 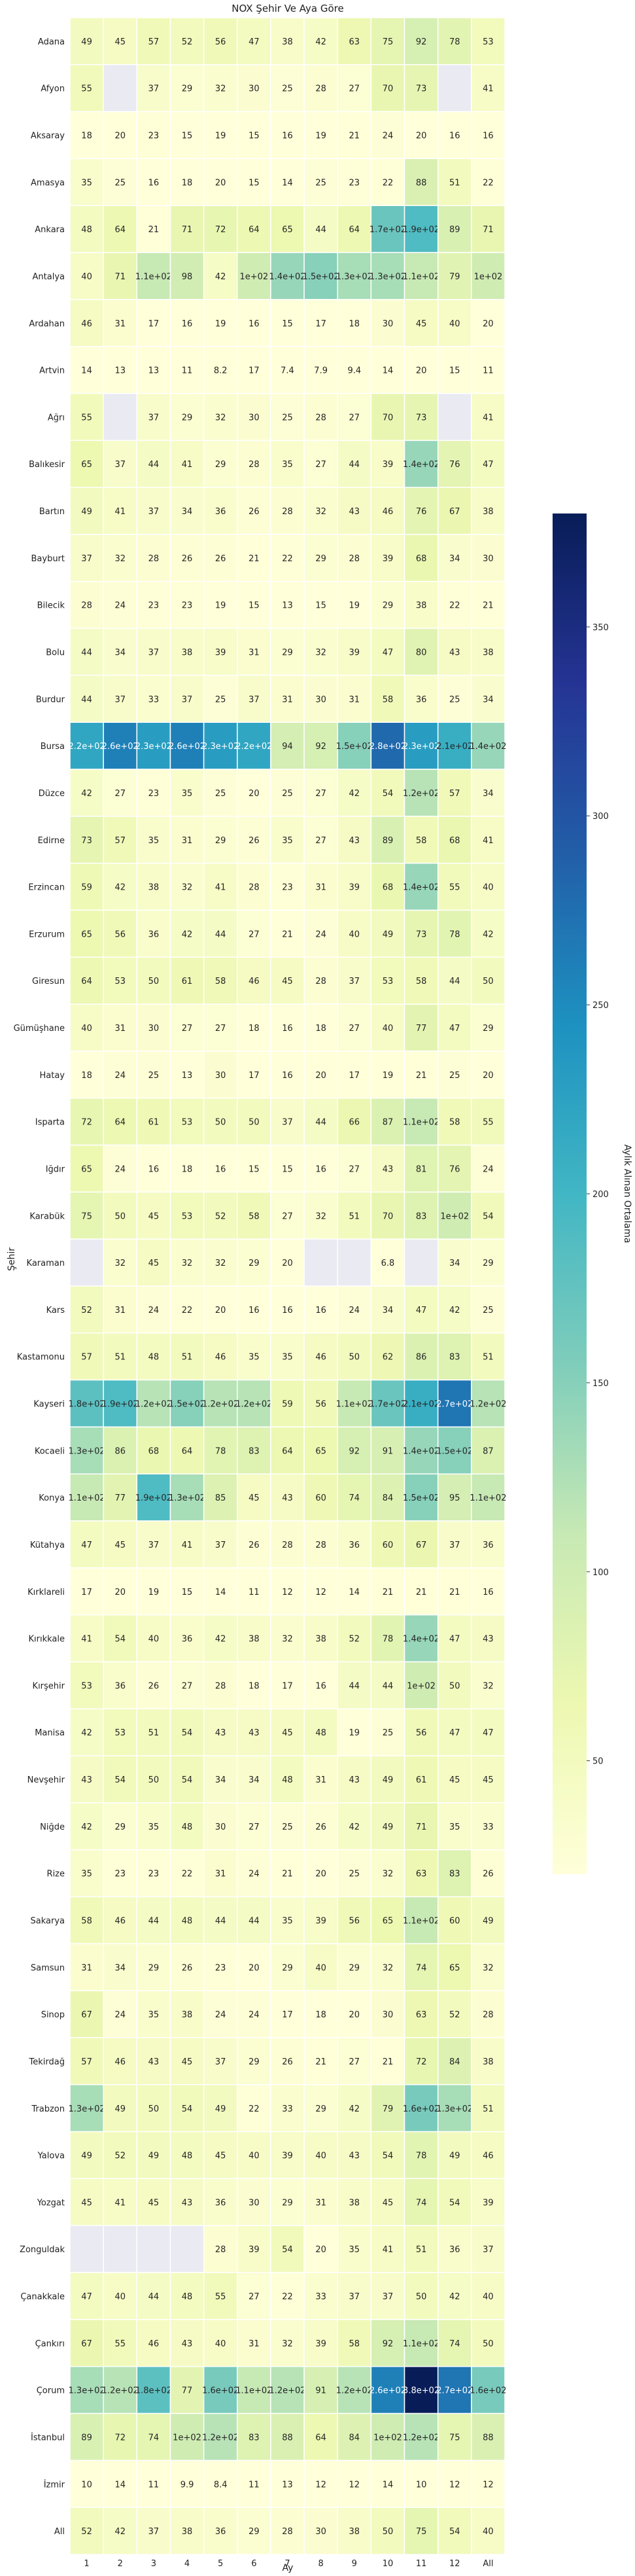 What do you see at coordinates (388, 183) in the screenshot?
I see `cell-value-label: 22` at bounding box center [388, 183].